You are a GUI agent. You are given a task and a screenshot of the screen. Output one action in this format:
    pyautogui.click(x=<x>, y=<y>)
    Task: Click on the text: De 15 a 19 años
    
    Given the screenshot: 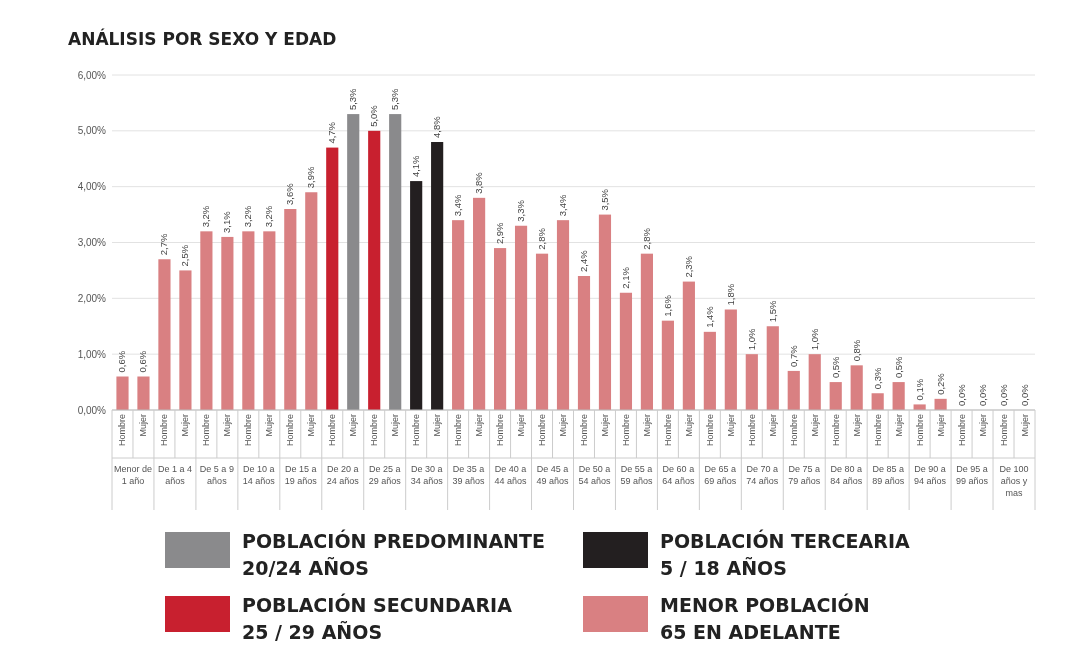 What is the action you would take?
    pyautogui.click(x=301, y=475)
    